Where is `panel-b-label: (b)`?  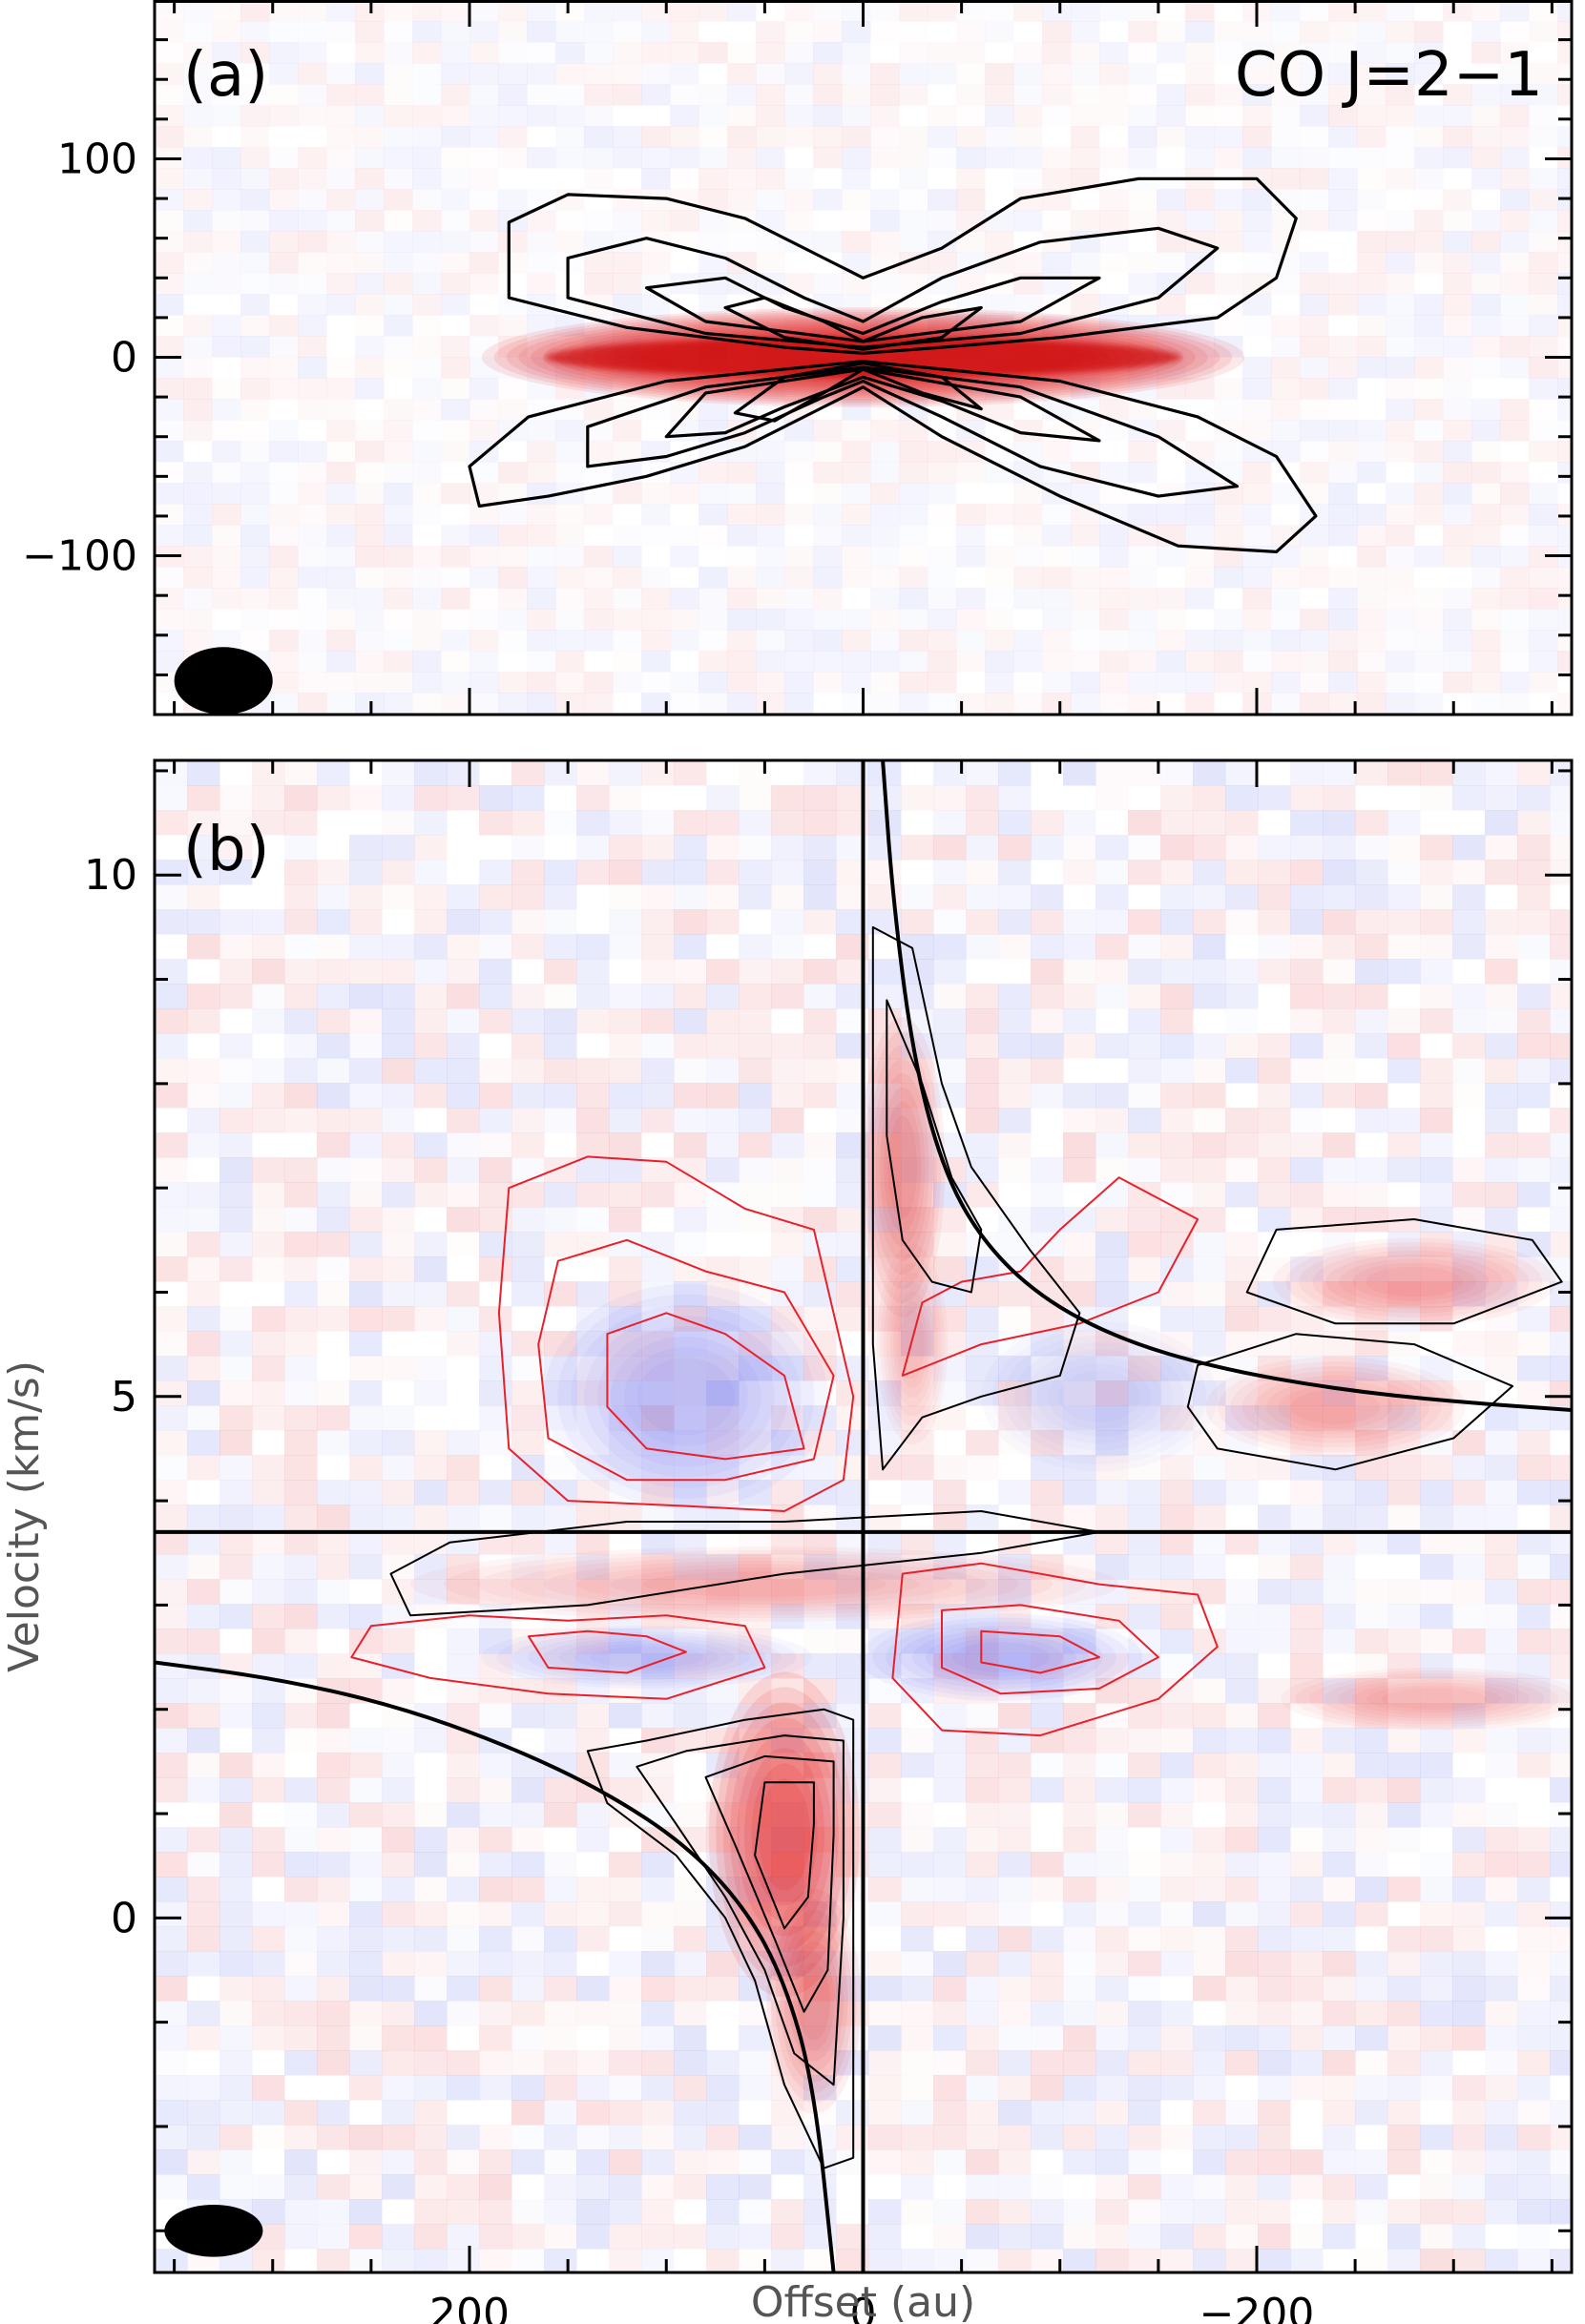
panel-b-label: (b) is located at coordinates (226, 850).